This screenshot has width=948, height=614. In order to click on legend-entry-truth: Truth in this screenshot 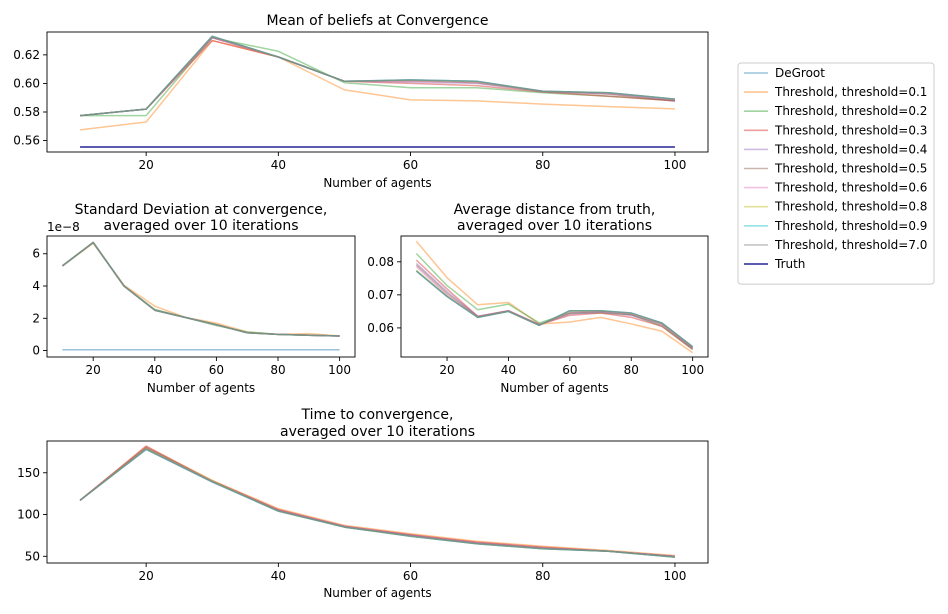, I will do `click(774, 264)`.